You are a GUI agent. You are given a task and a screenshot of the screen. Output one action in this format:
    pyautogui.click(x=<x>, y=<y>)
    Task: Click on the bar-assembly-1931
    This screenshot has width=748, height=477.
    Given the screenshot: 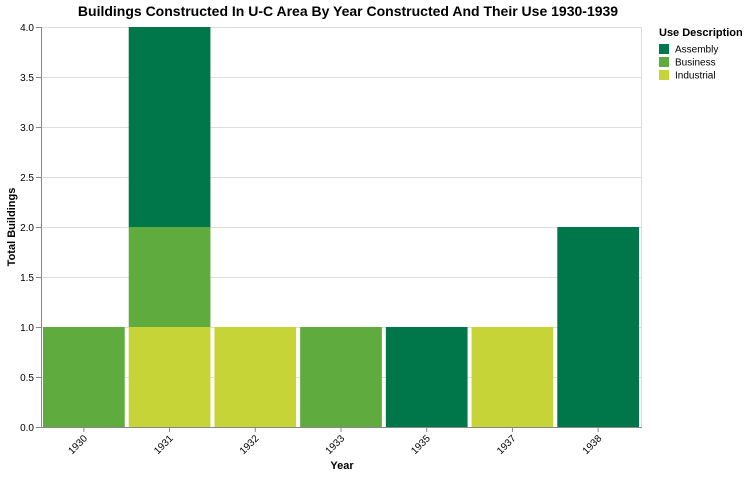 What is the action you would take?
    pyautogui.click(x=169, y=127)
    